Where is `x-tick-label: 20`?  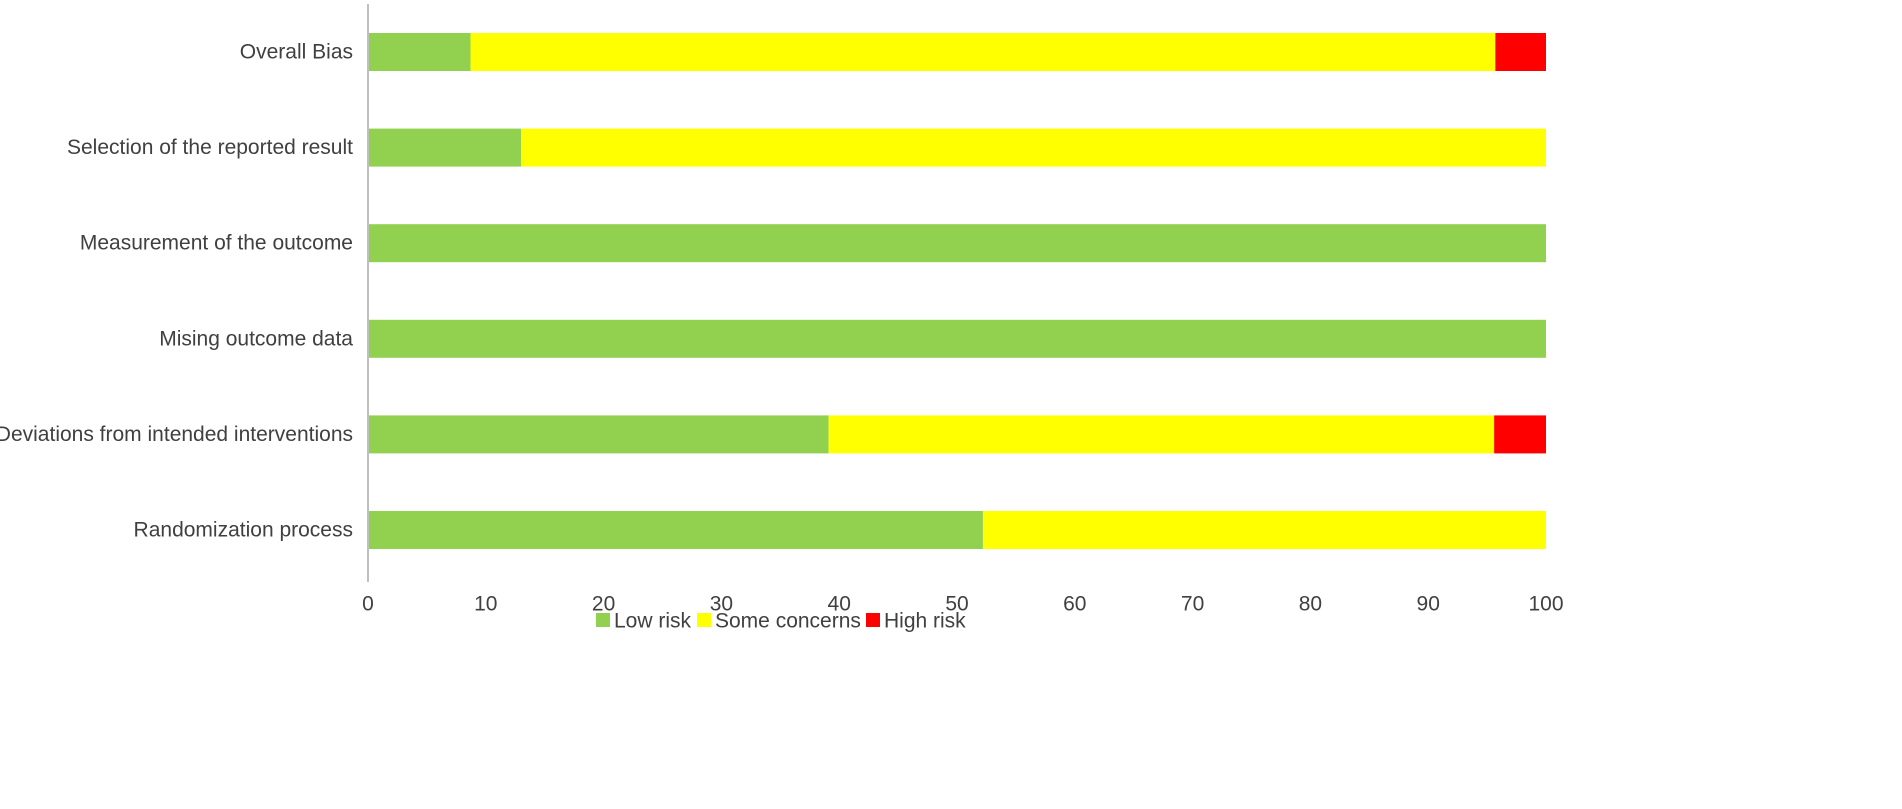
x-tick-label: 20 is located at coordinates (603, 604).